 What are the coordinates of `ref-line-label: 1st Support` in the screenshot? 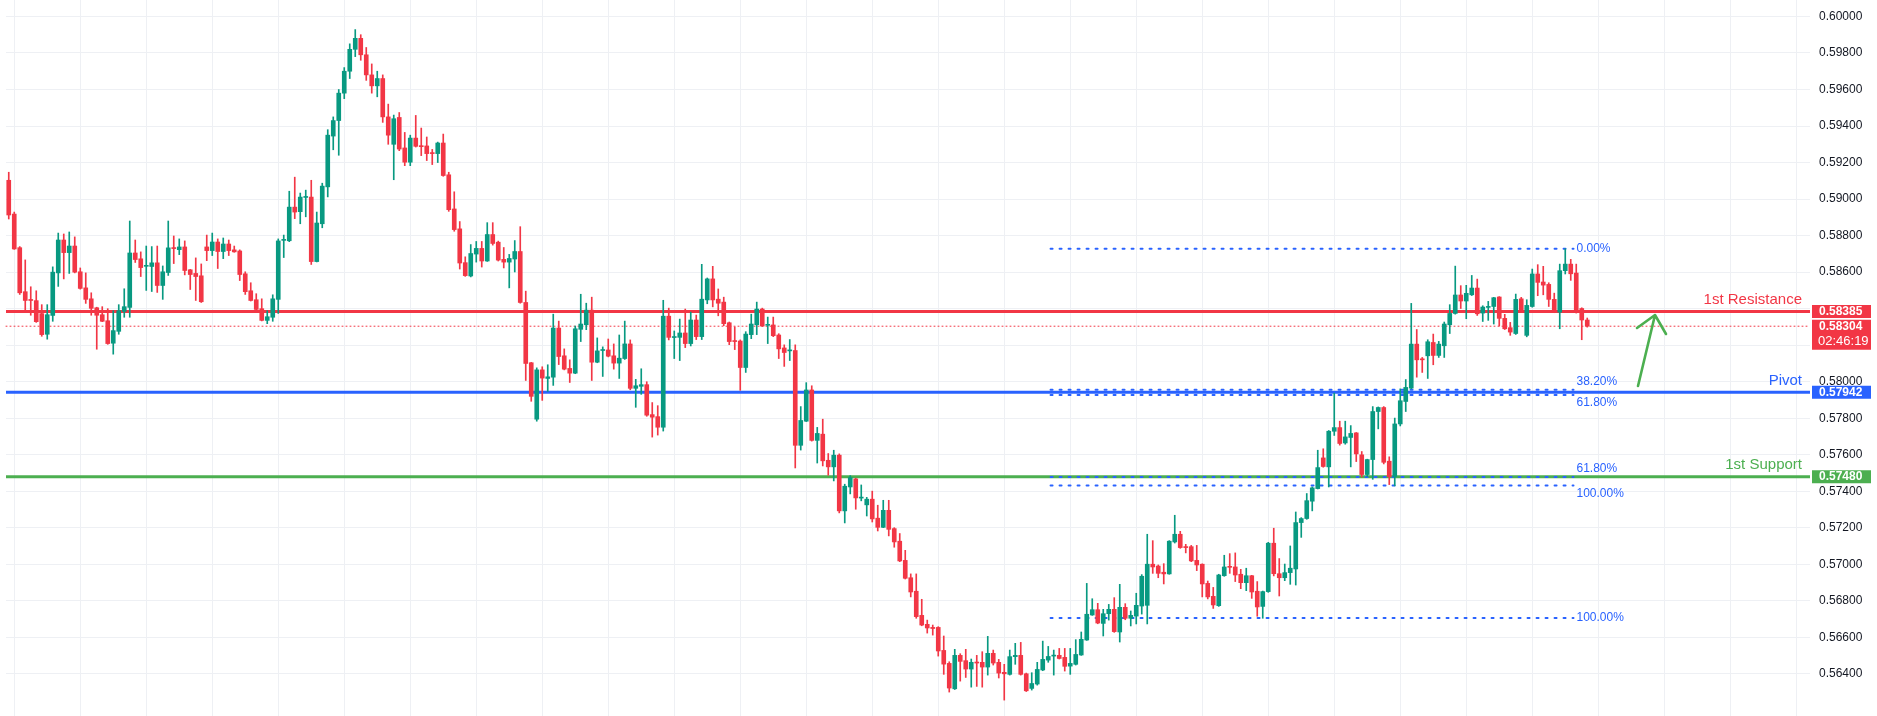 It's located at (1764, 464).